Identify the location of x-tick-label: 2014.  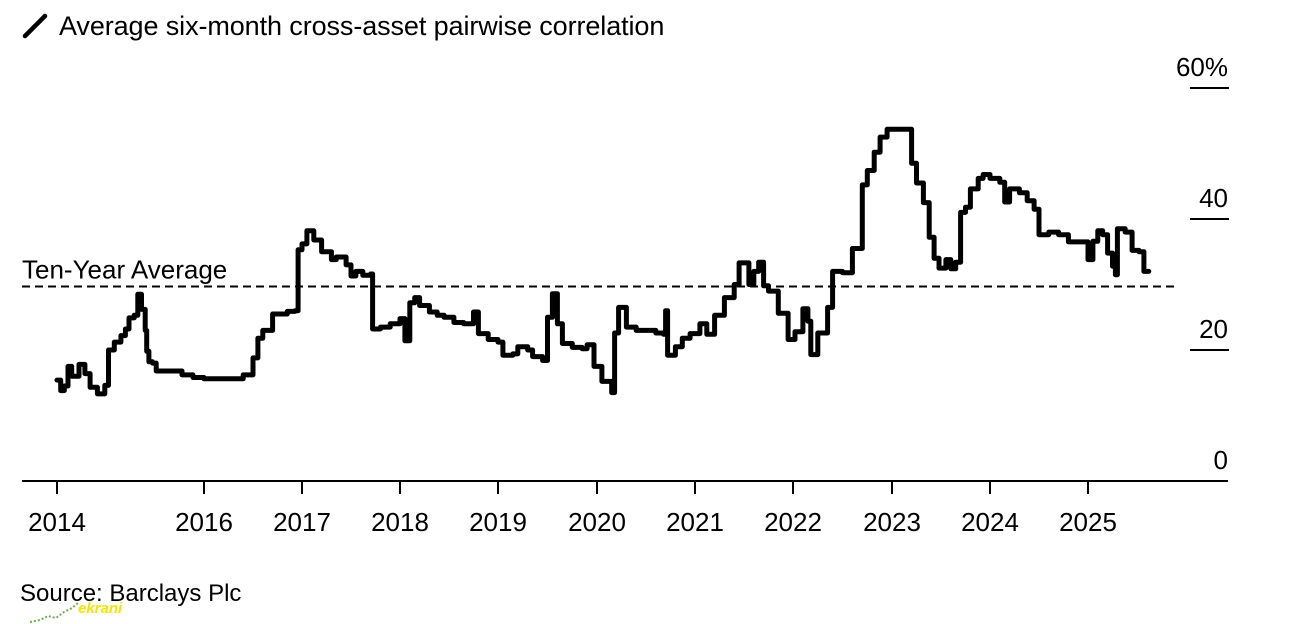
(57, 522).